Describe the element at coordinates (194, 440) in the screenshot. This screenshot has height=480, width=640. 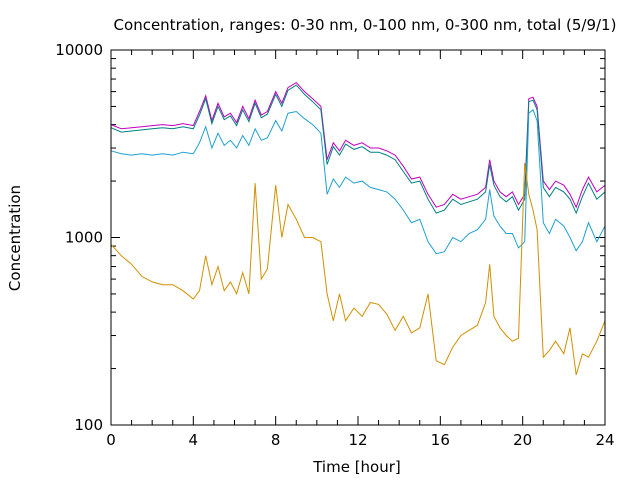
I see `x-tick-label: 4` at that location.